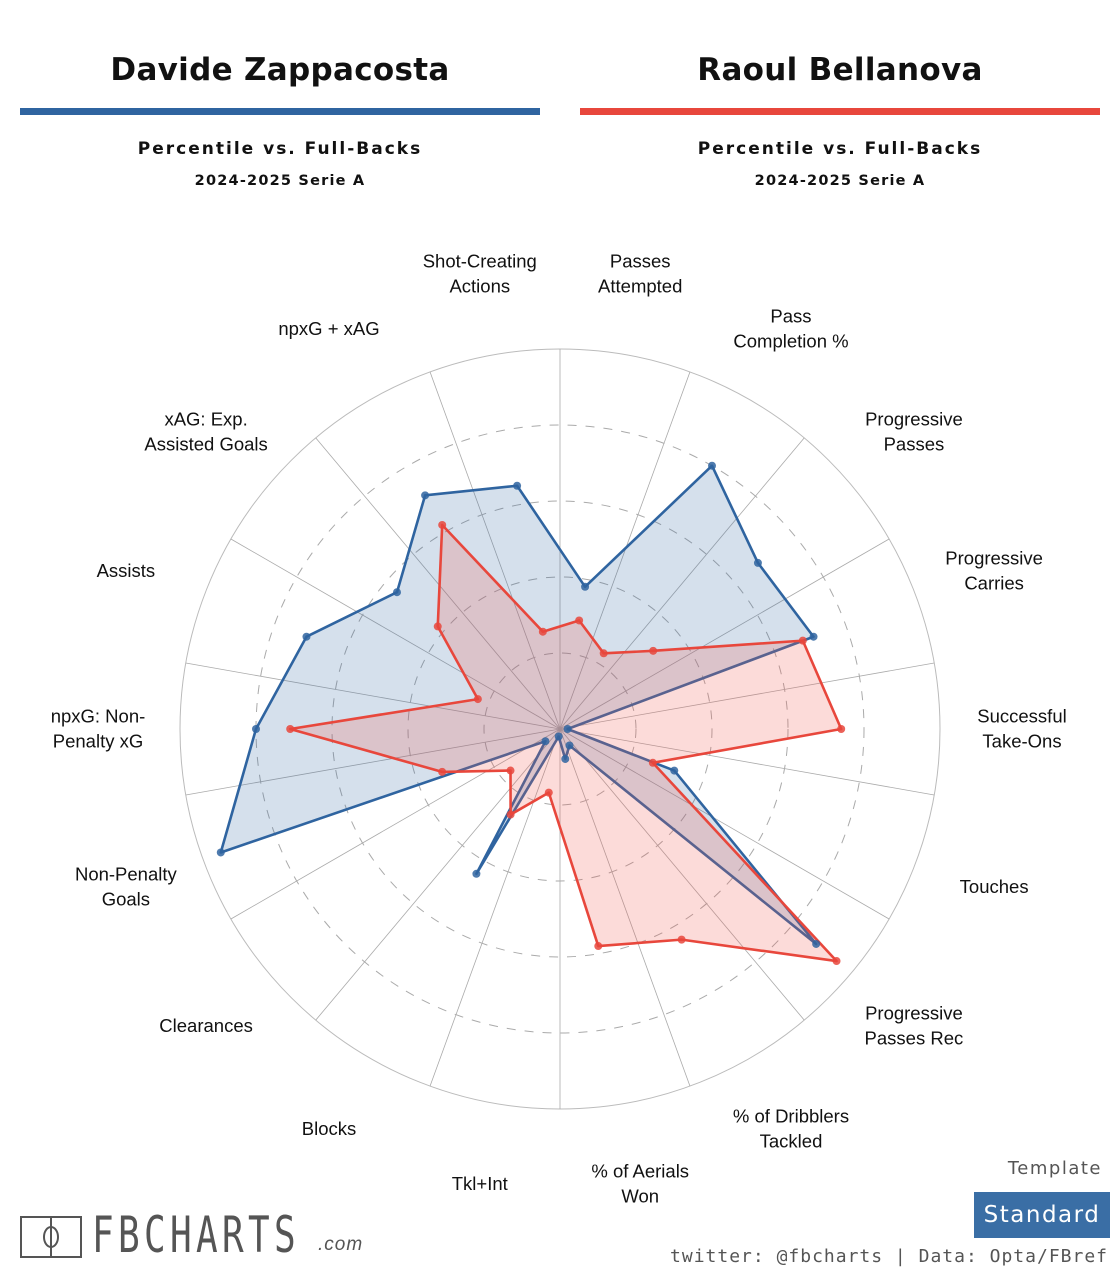 The width and height of the screenshot is (1120, 1280). Describe the element at coordinates (280, 70) in the screenshot. I see `player-name-left: Davide Zappacosta` at that location.